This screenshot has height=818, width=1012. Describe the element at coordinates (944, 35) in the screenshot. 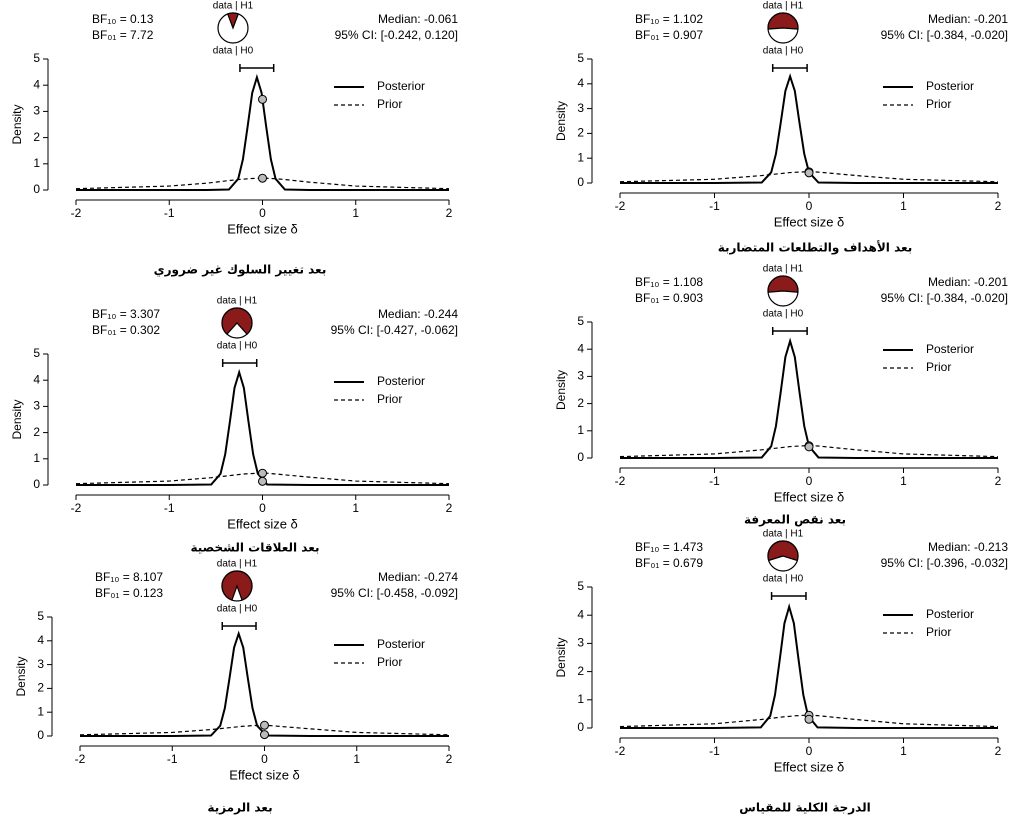

I see `ci-text: 95% CI: [-0.384, -0.020]` at that location.